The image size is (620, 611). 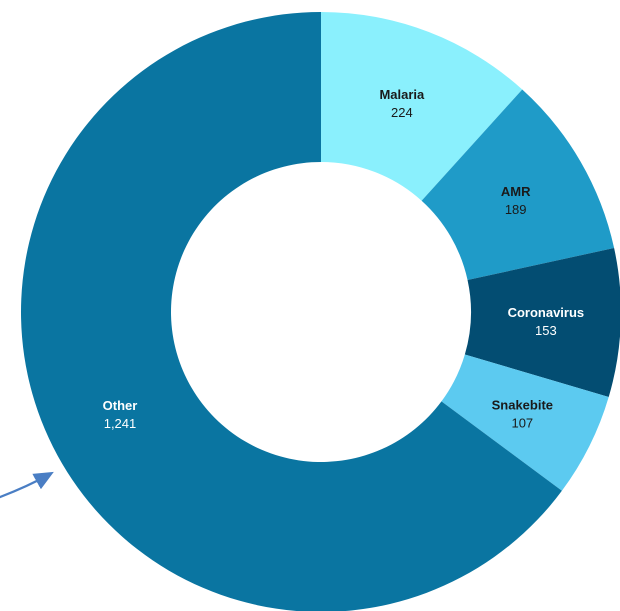 I want to click on slice-label-snakebite: Snakebite, so click(x=522, y=404).